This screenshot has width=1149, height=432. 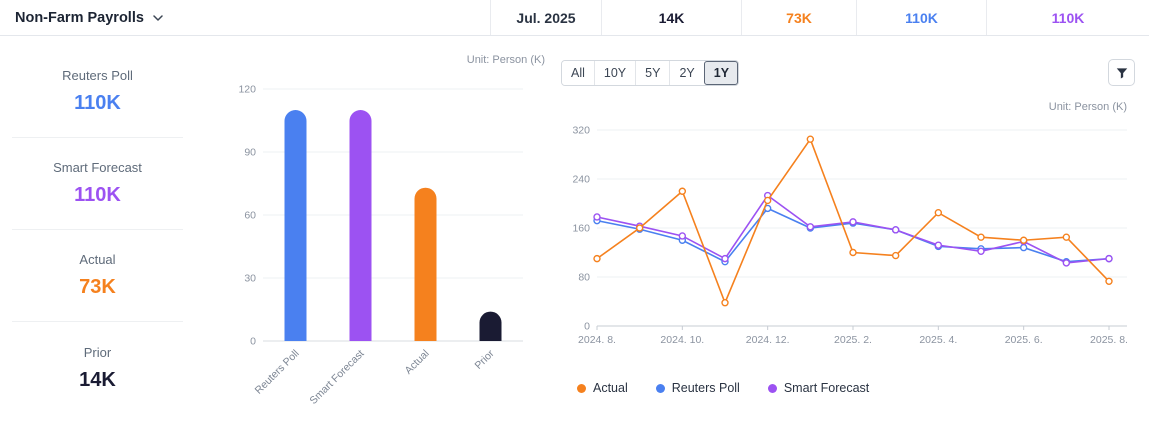 What do you see at coordinates (505, 60) in the screenshot?
I see `bar-chart-unit-label: Unit: Person (K)` at bounding box center [505, 60].